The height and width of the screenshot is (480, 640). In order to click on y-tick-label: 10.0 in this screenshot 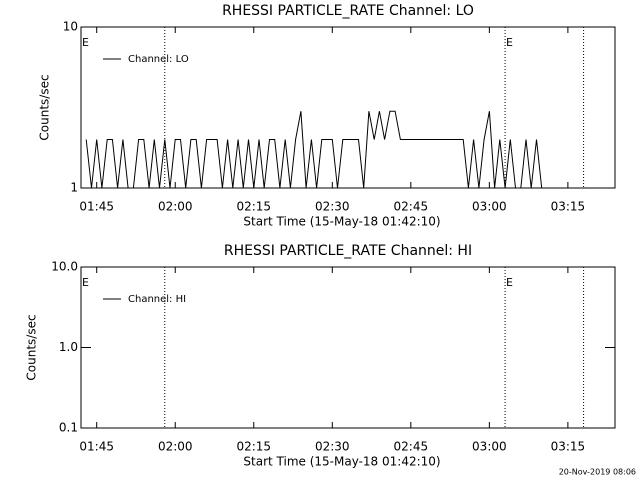, I will do `click(64, 267)`.